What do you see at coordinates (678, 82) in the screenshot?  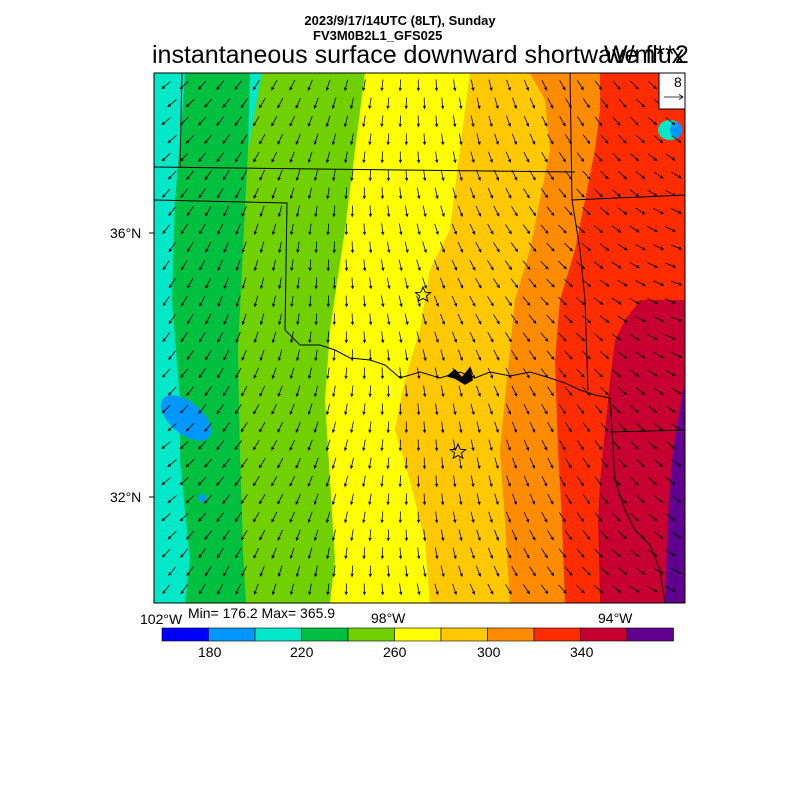 I see `vector-reference-label: 8` at bounding box center [678, 82].